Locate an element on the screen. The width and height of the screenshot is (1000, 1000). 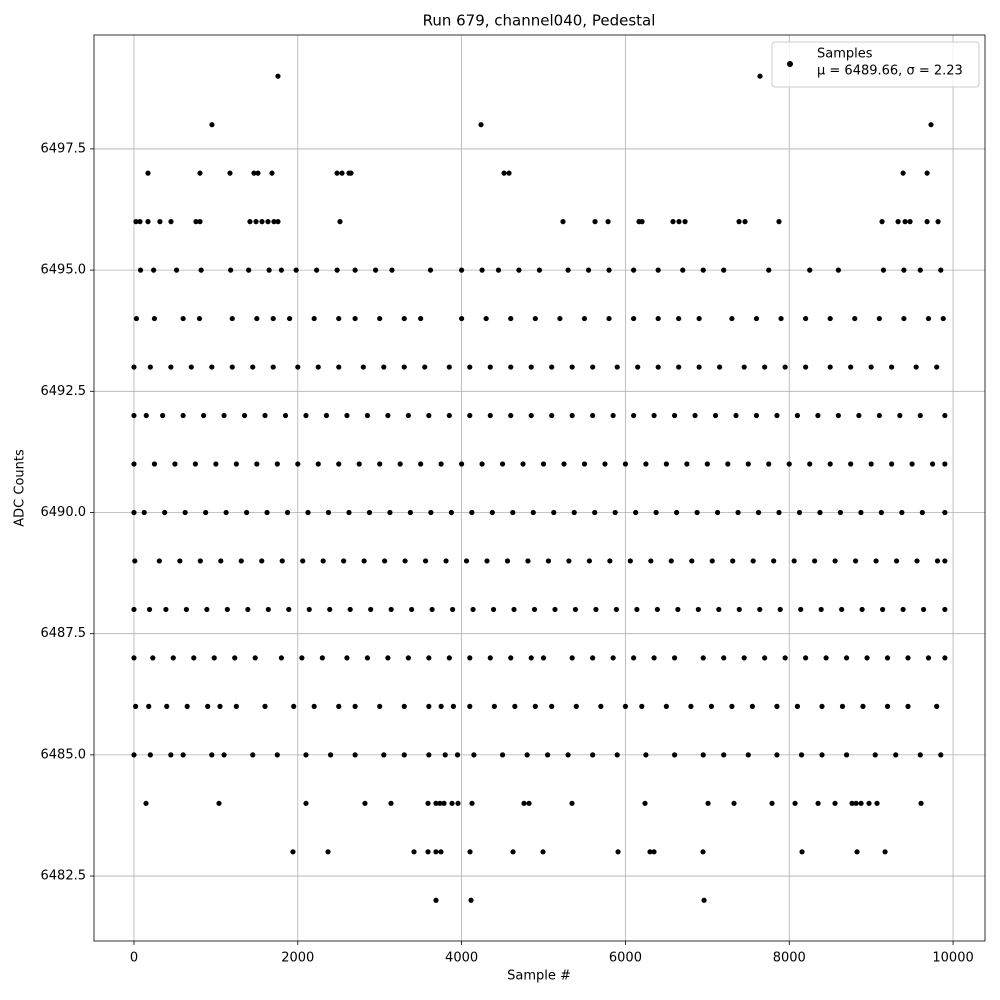
y-tick-label: 6497.5 is located at coordinates (64, 148).